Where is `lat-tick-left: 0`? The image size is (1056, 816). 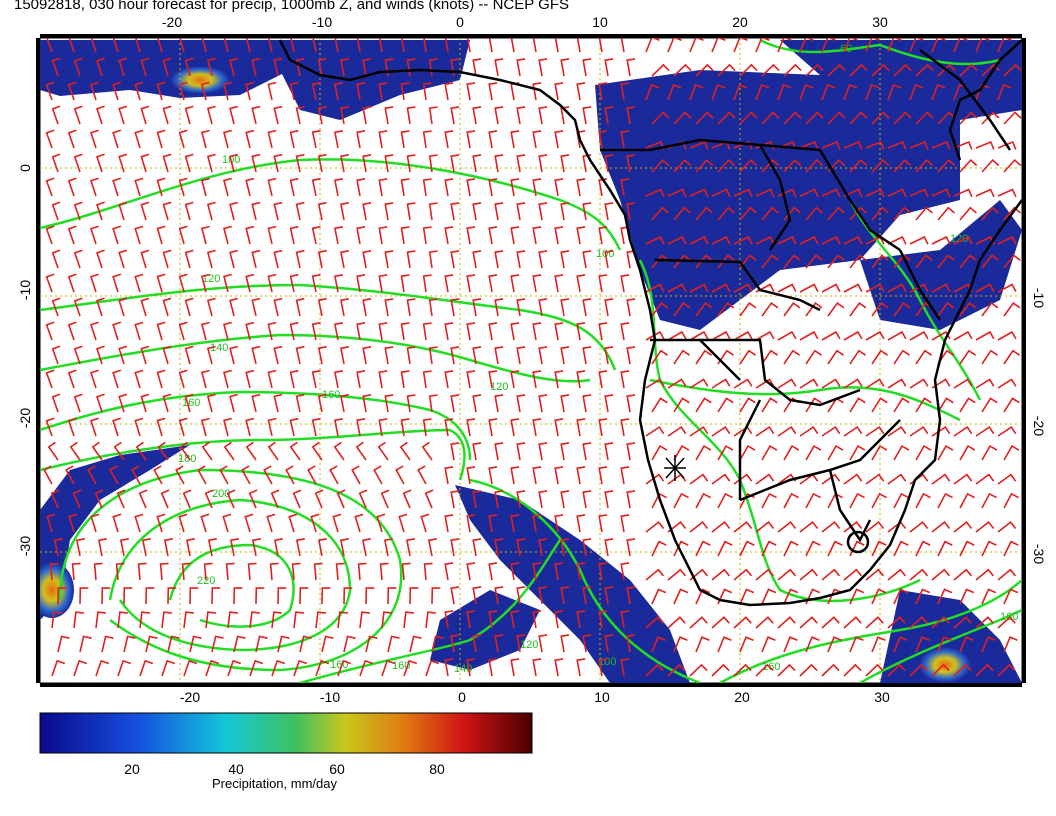
lat-tick-left: 0 is located at coordinates (25, 168).